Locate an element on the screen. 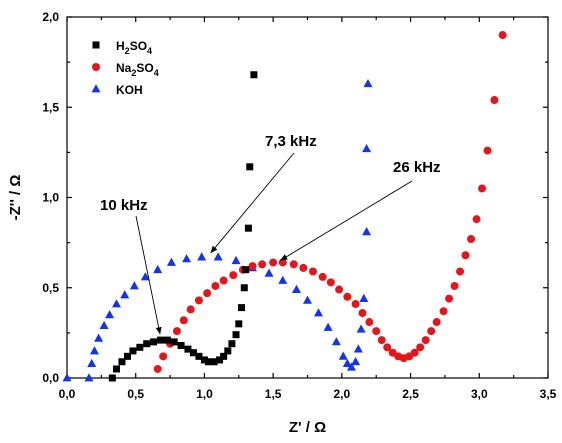  x-tick-label: 0,5 is located at coordinates (135, 394).